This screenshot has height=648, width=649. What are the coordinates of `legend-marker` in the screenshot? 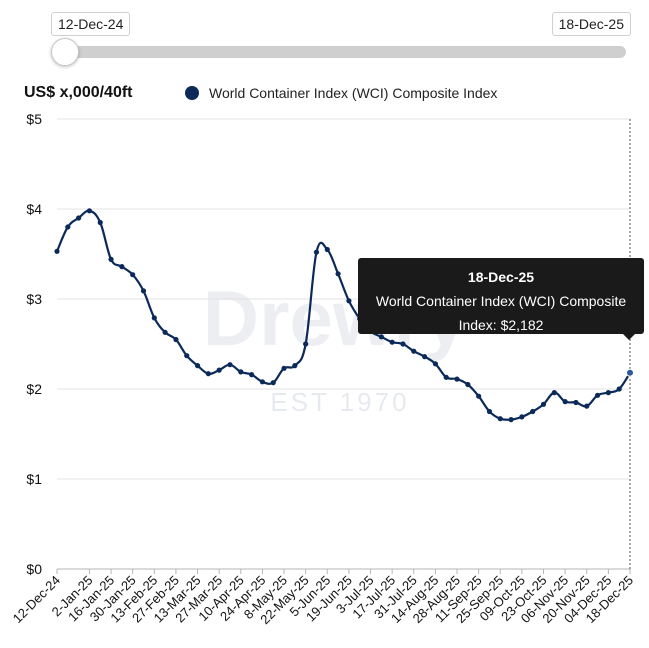 It's located at (192, 93).